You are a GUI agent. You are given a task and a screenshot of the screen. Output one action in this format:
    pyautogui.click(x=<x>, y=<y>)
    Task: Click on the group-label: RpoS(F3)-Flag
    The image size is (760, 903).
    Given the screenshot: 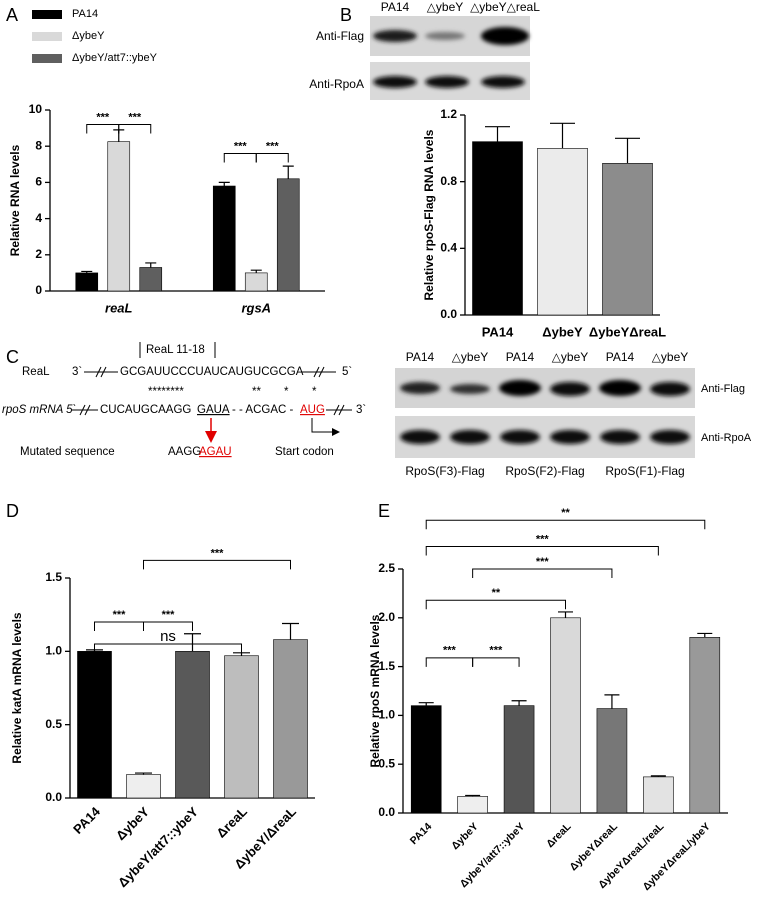 What is the action you would take?
    pyautogui.click(x=444, y=471)
    